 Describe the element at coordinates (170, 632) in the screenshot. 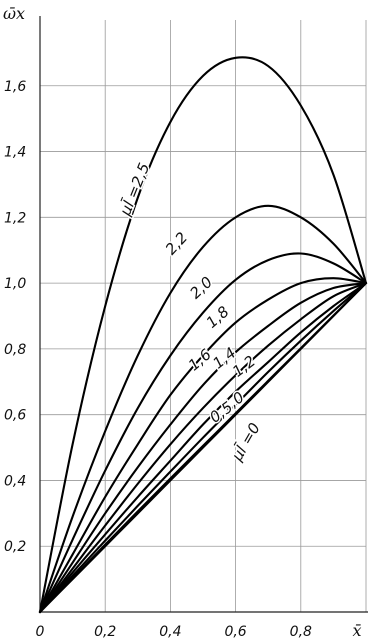

I see `x-tick-label: 0,4` at that location.